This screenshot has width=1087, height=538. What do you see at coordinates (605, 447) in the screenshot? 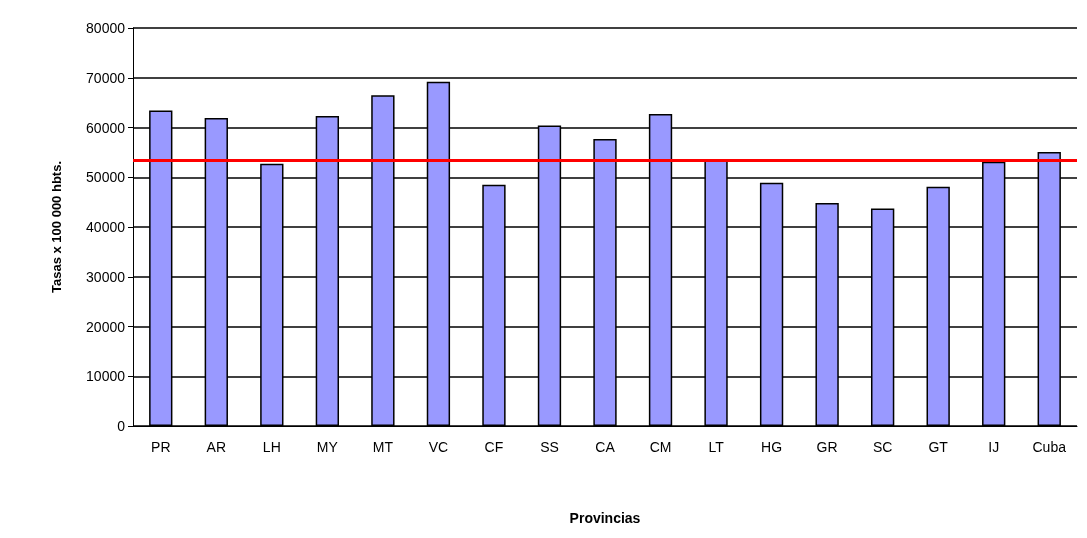
I see `x-tick-label: CA` at bounding box center [605, 447].